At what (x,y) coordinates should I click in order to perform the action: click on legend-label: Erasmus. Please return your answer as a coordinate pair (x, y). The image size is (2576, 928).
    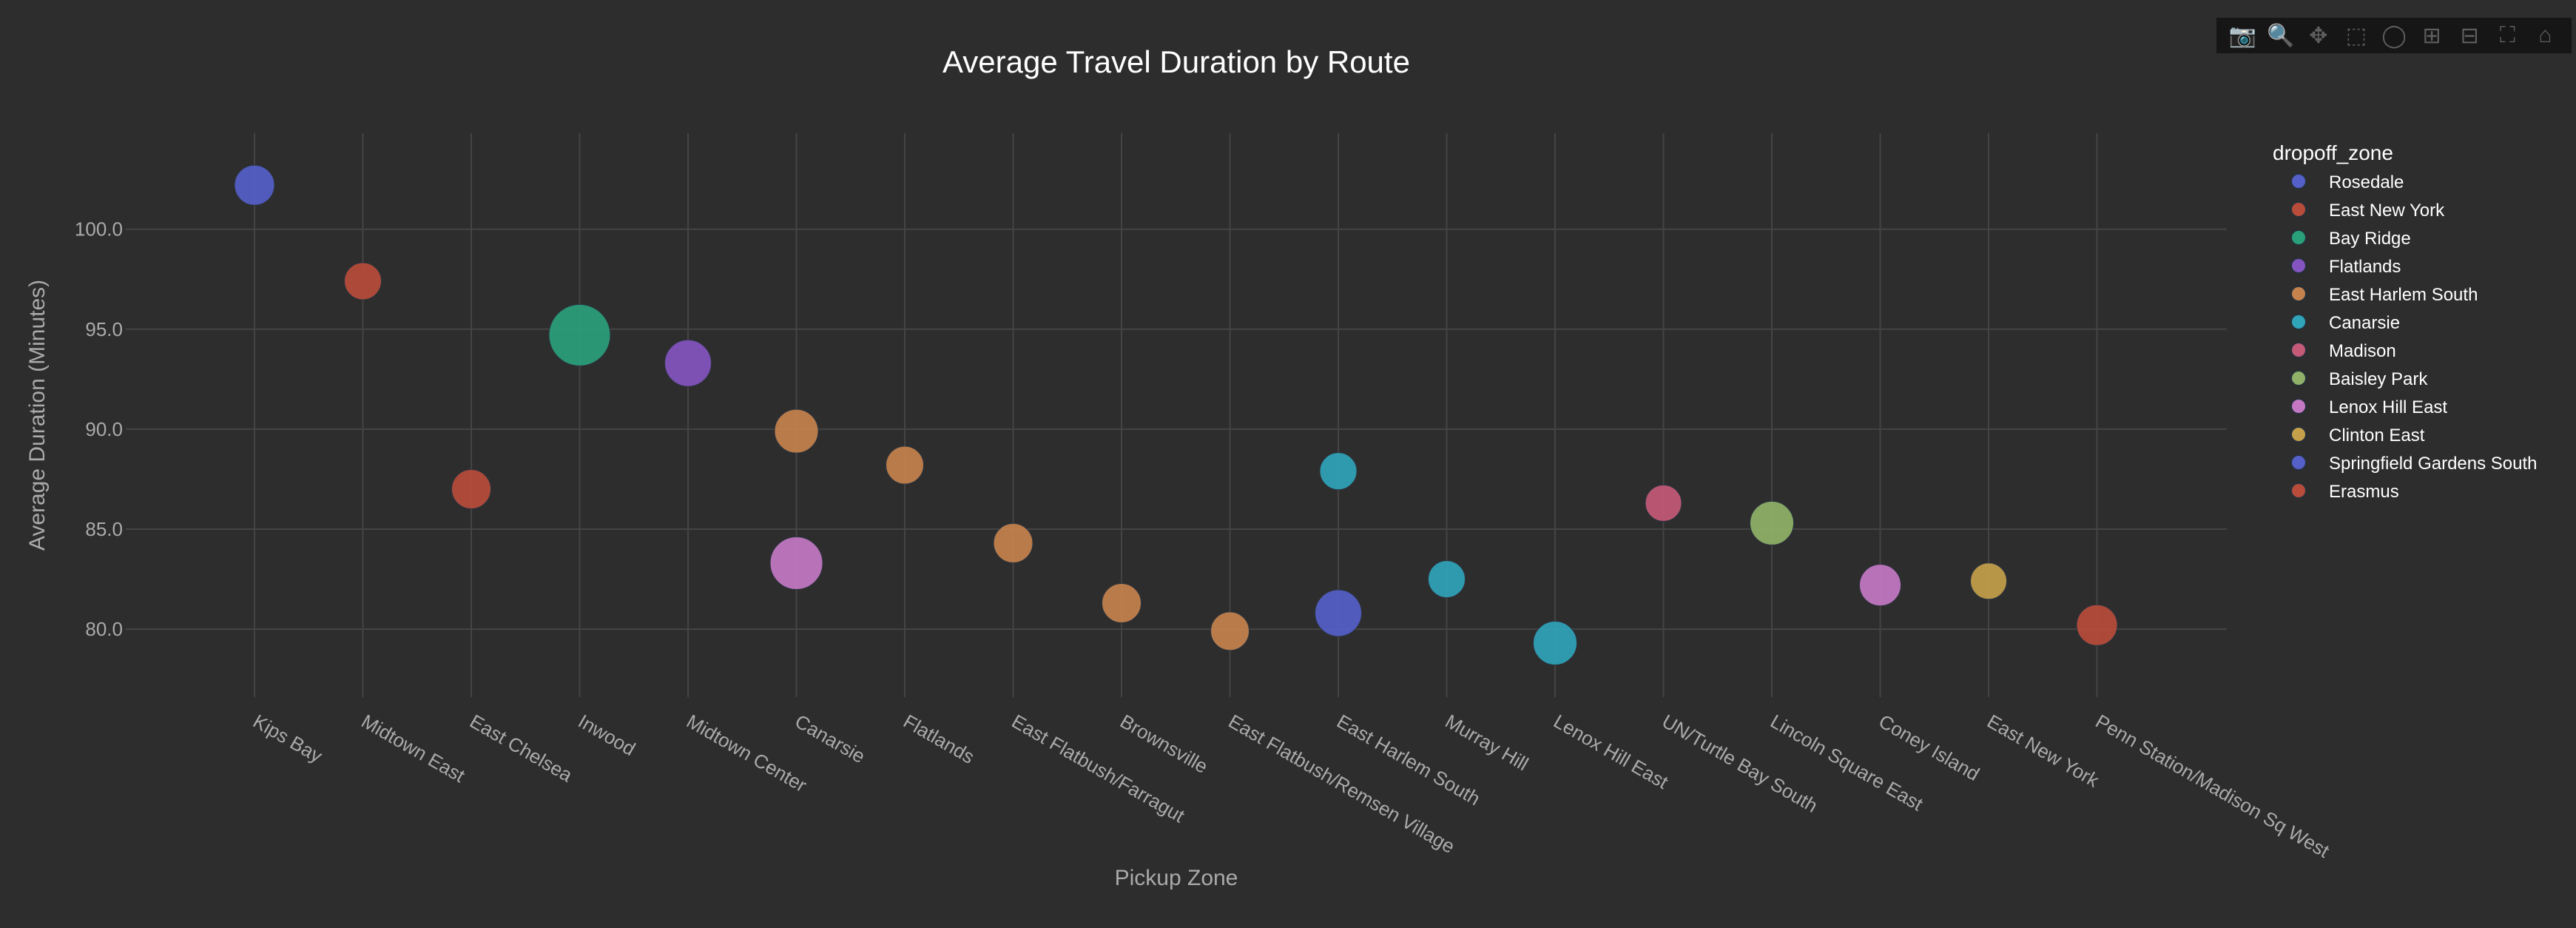
    Looking at the image, I should click on (2364, 492).